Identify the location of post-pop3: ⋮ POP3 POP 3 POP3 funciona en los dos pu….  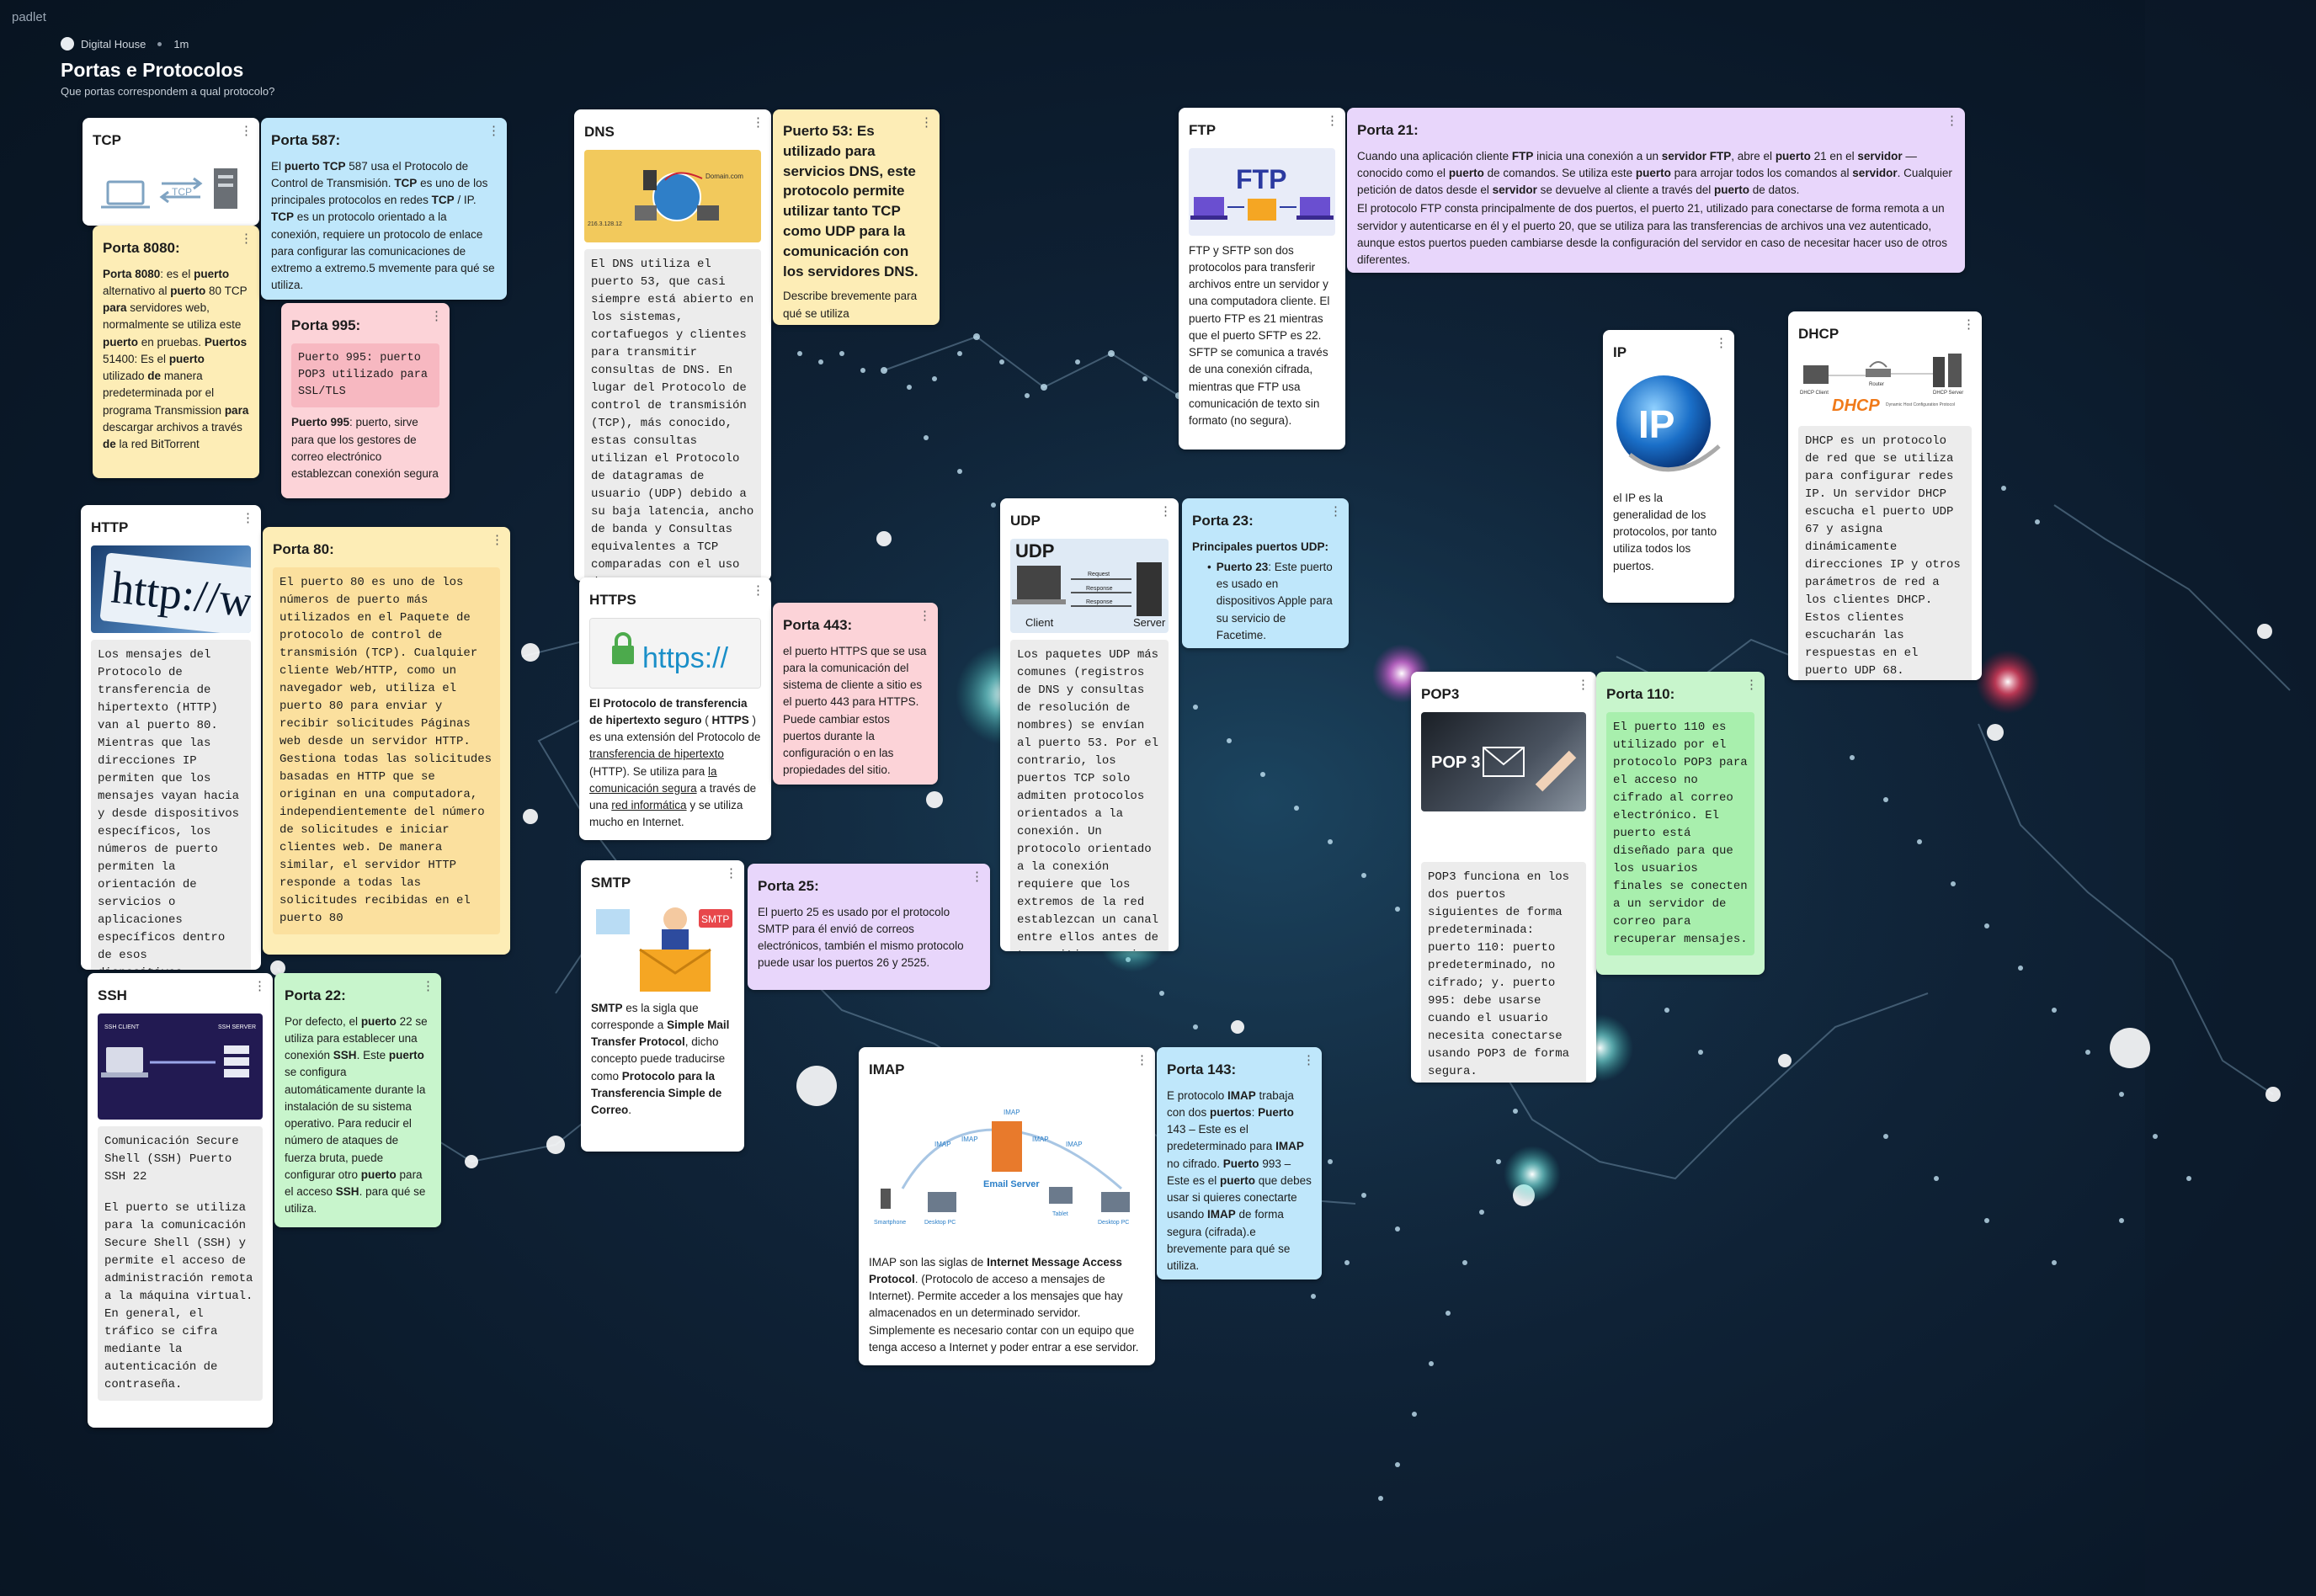
(1504, 878).